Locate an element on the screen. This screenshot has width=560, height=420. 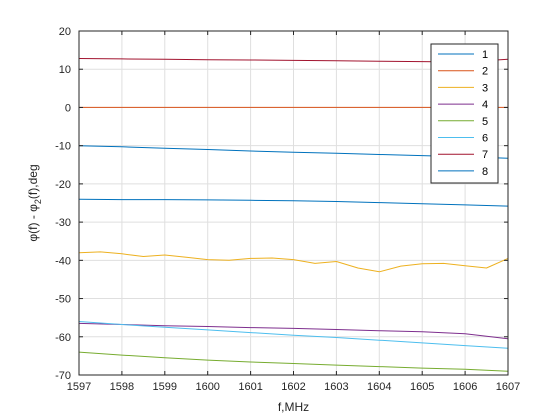
y-axis-label-subscript: 2 is located at coordinates (38, 201).